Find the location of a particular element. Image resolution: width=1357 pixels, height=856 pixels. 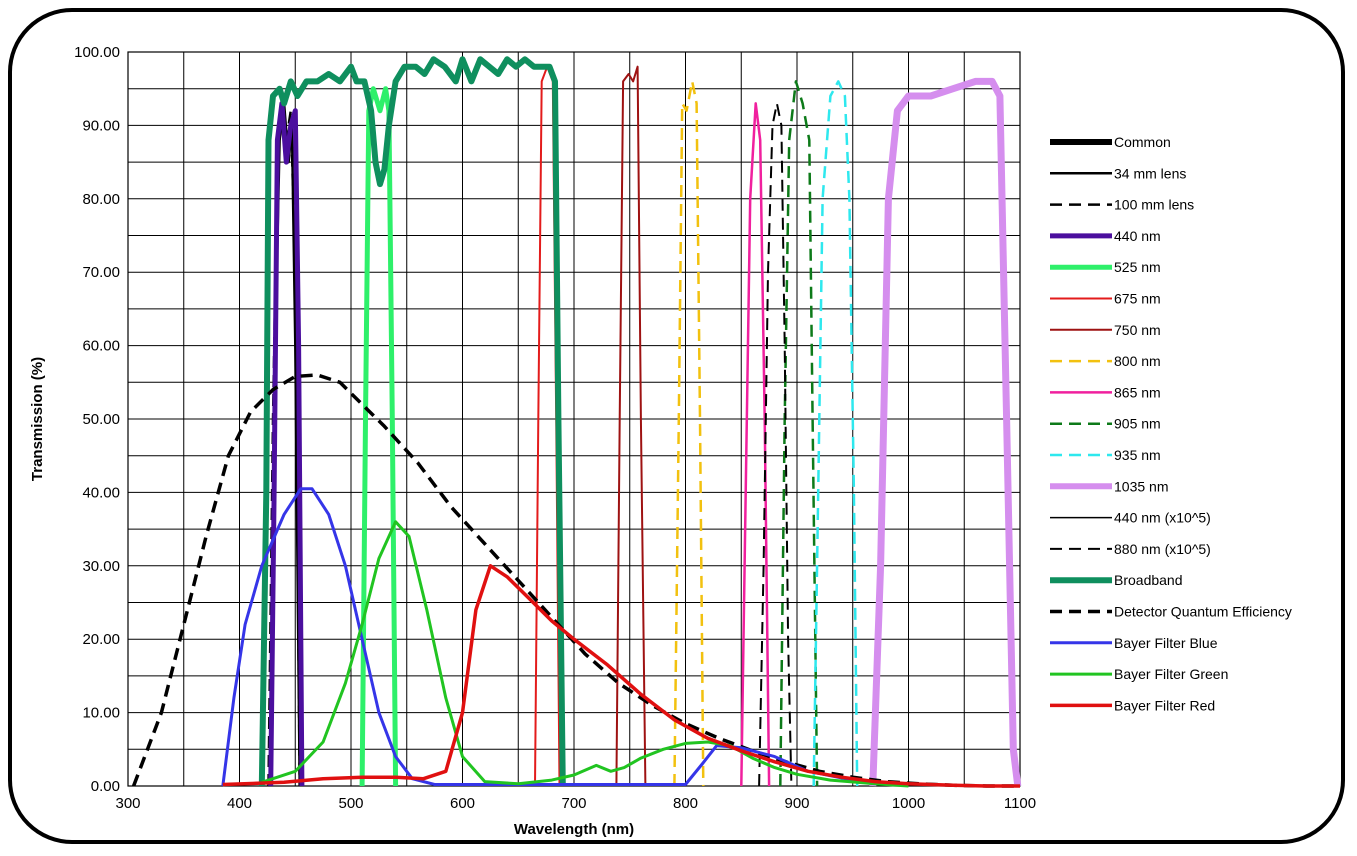

x-tick-label: 600 is located at coordinates (462, 803).